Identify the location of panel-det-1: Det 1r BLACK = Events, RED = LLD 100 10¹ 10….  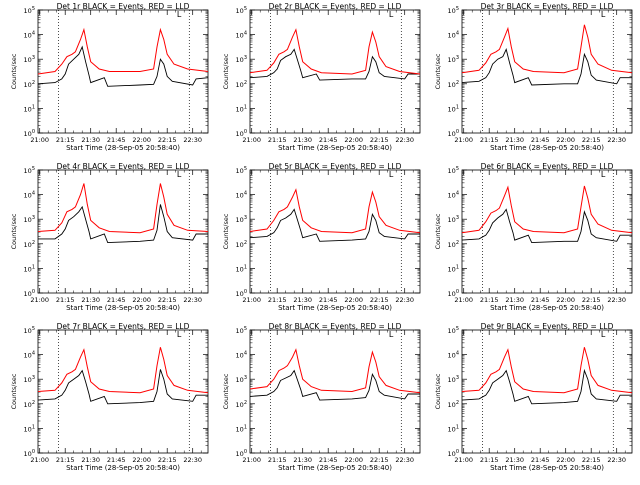
(109, 77).